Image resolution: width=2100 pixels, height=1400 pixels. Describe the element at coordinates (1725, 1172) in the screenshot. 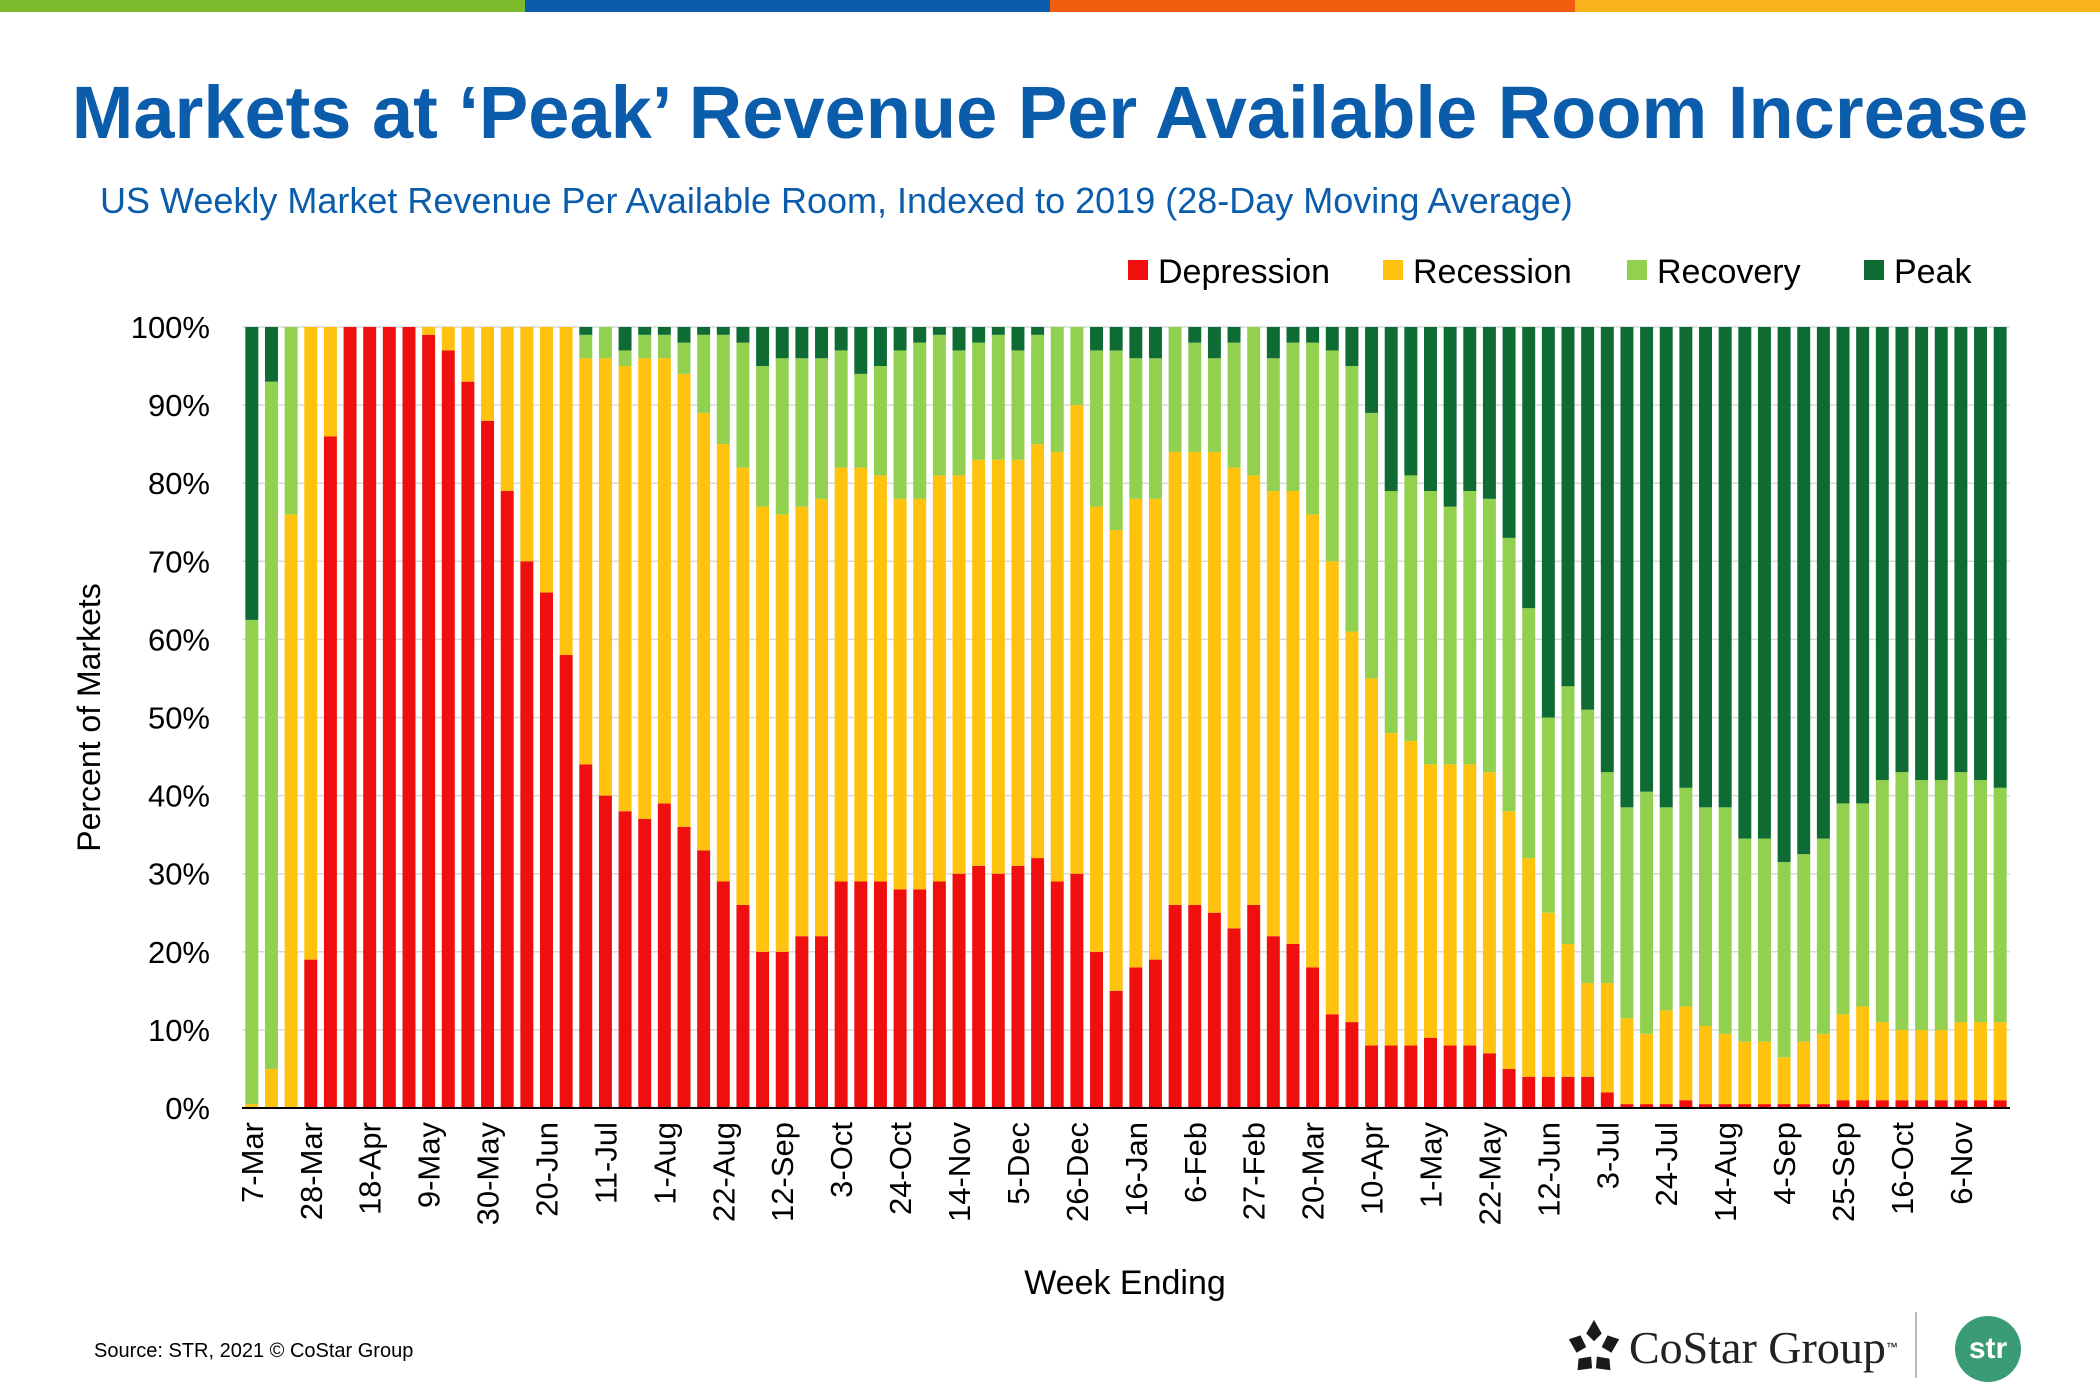

I see `x-tick-label: 14-Aug` at that location.